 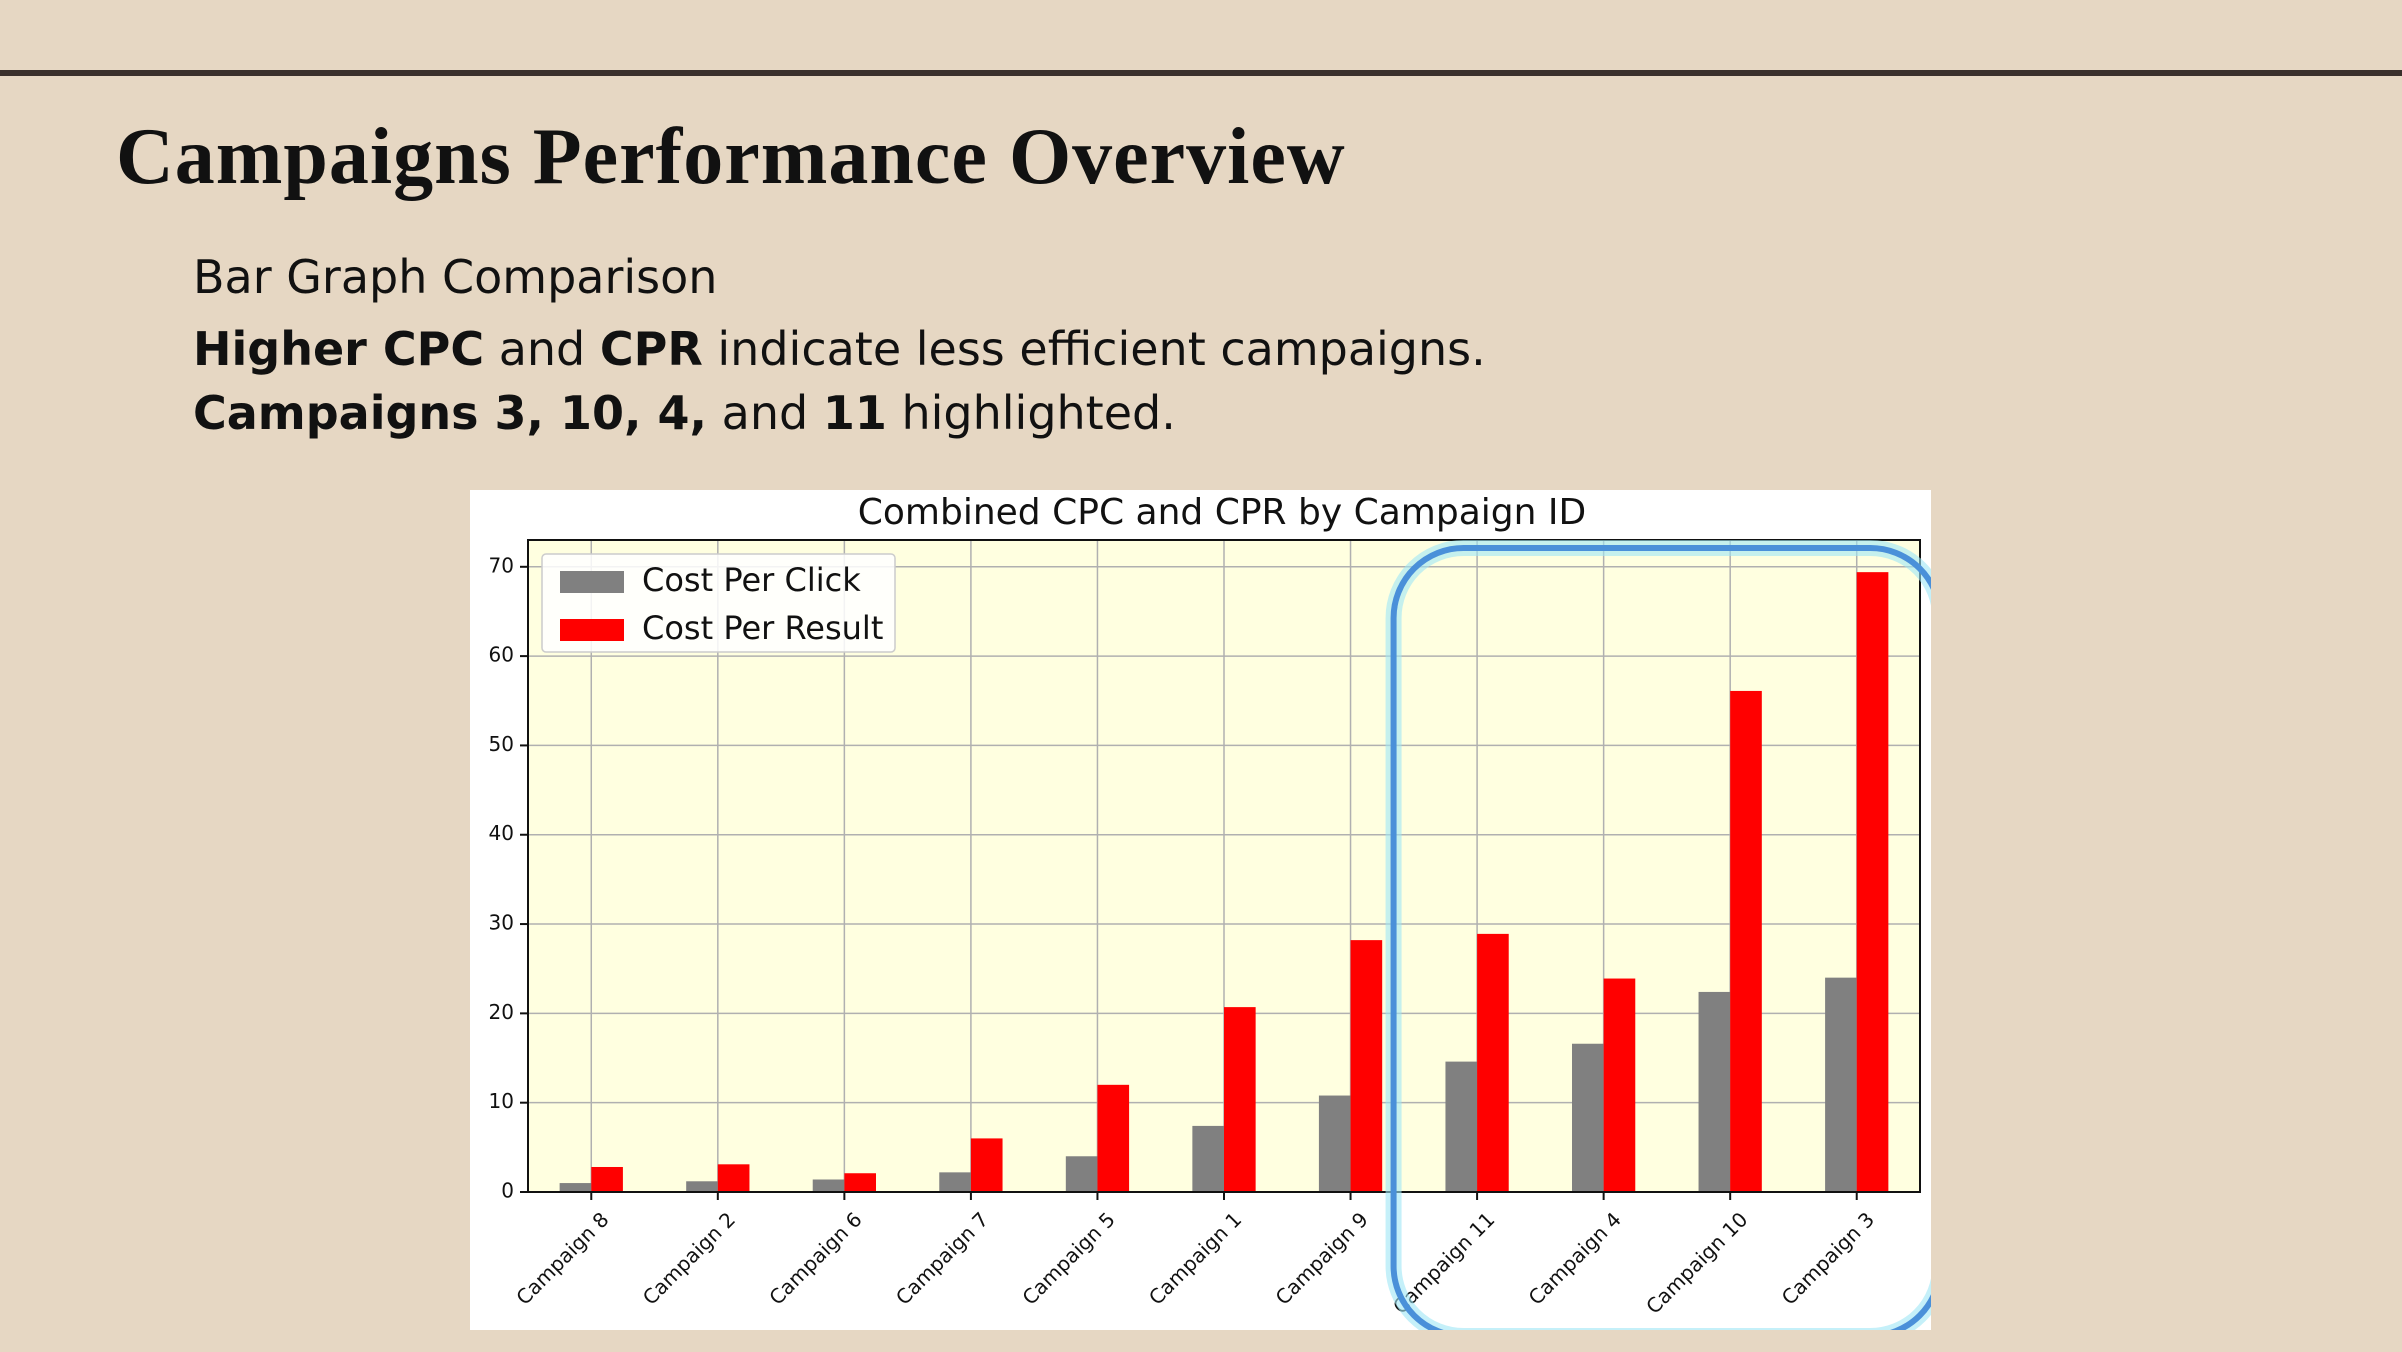 I want to click on text: highlighted., so click(x=1031, y=413).